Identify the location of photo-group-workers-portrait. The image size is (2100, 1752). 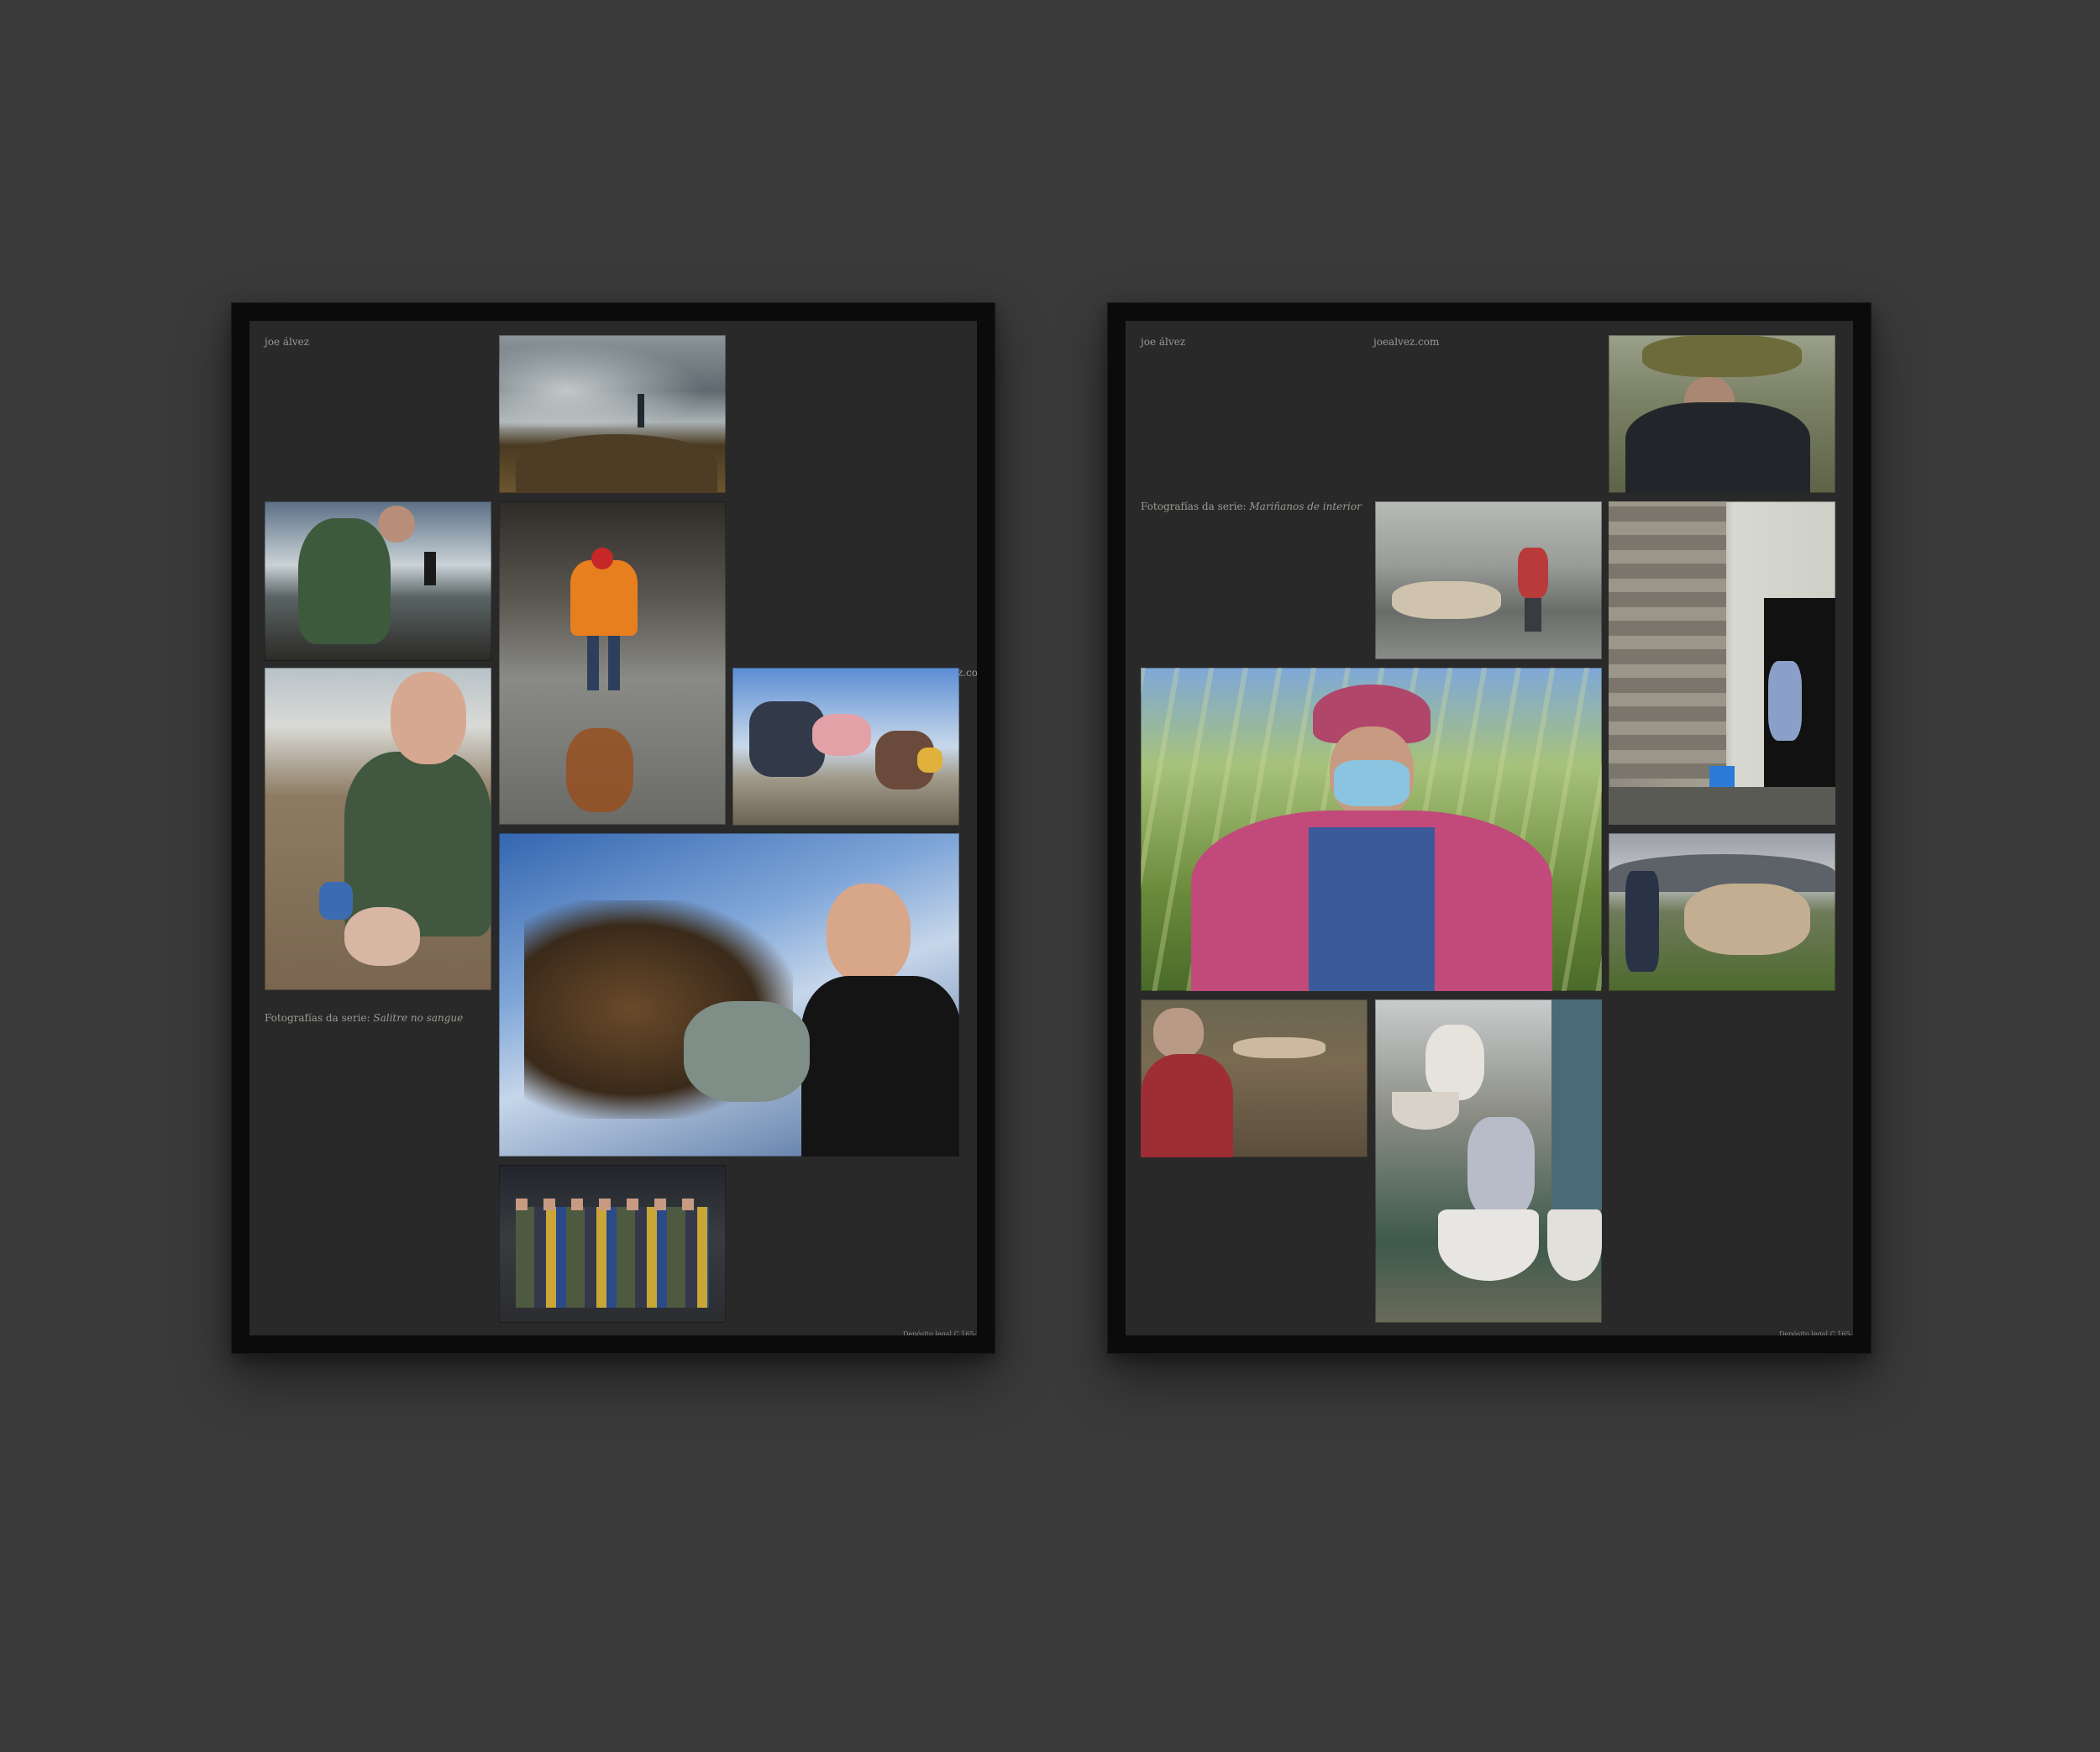
(612, 1244).